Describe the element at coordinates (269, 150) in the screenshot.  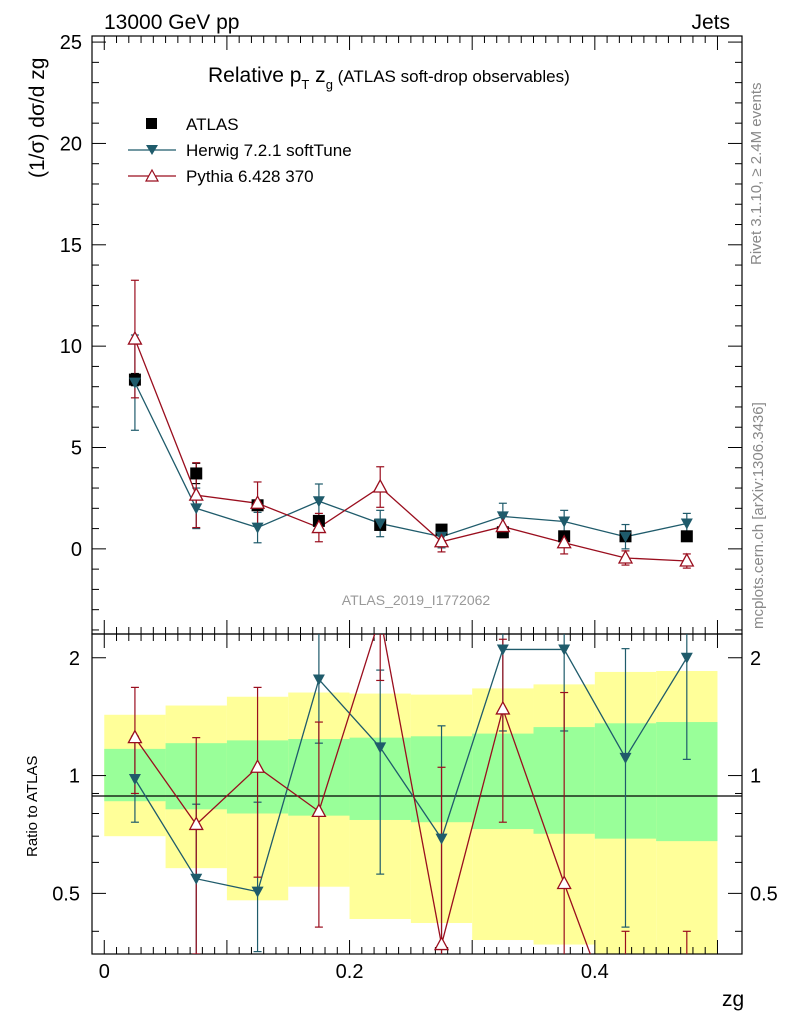
I see `legend-herwig-label: Herwig 7.2.1 softTune` at that location.